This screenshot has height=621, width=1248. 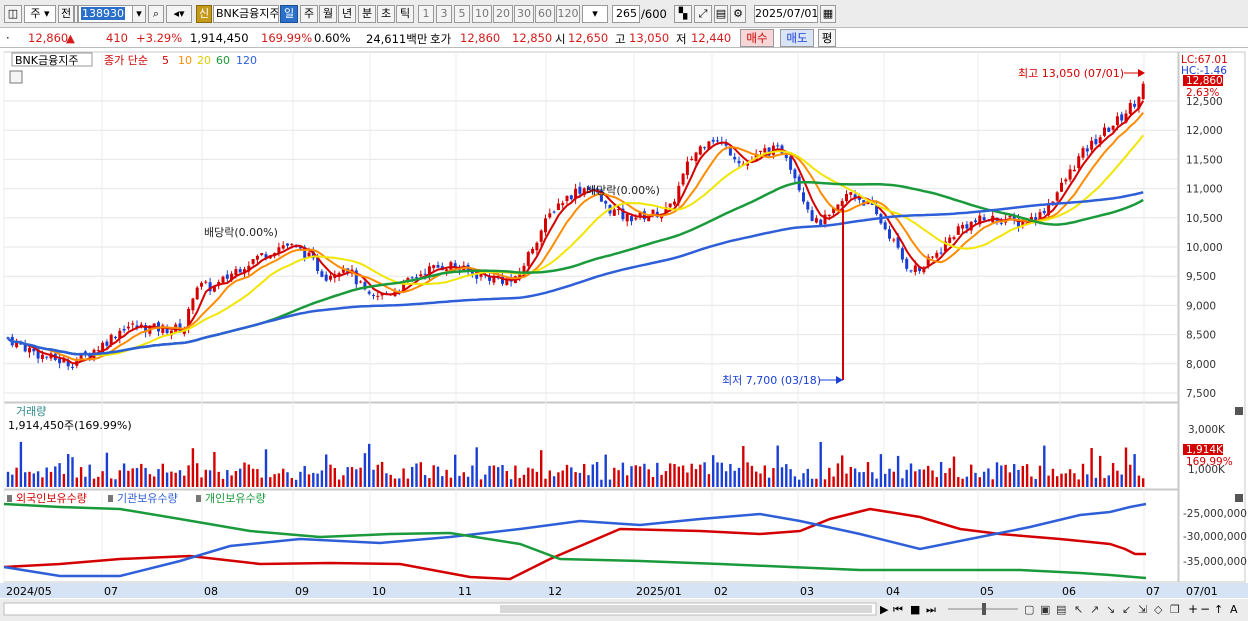 I want to click on layout-icon-2: ▣, so click(x=1045, y=609).